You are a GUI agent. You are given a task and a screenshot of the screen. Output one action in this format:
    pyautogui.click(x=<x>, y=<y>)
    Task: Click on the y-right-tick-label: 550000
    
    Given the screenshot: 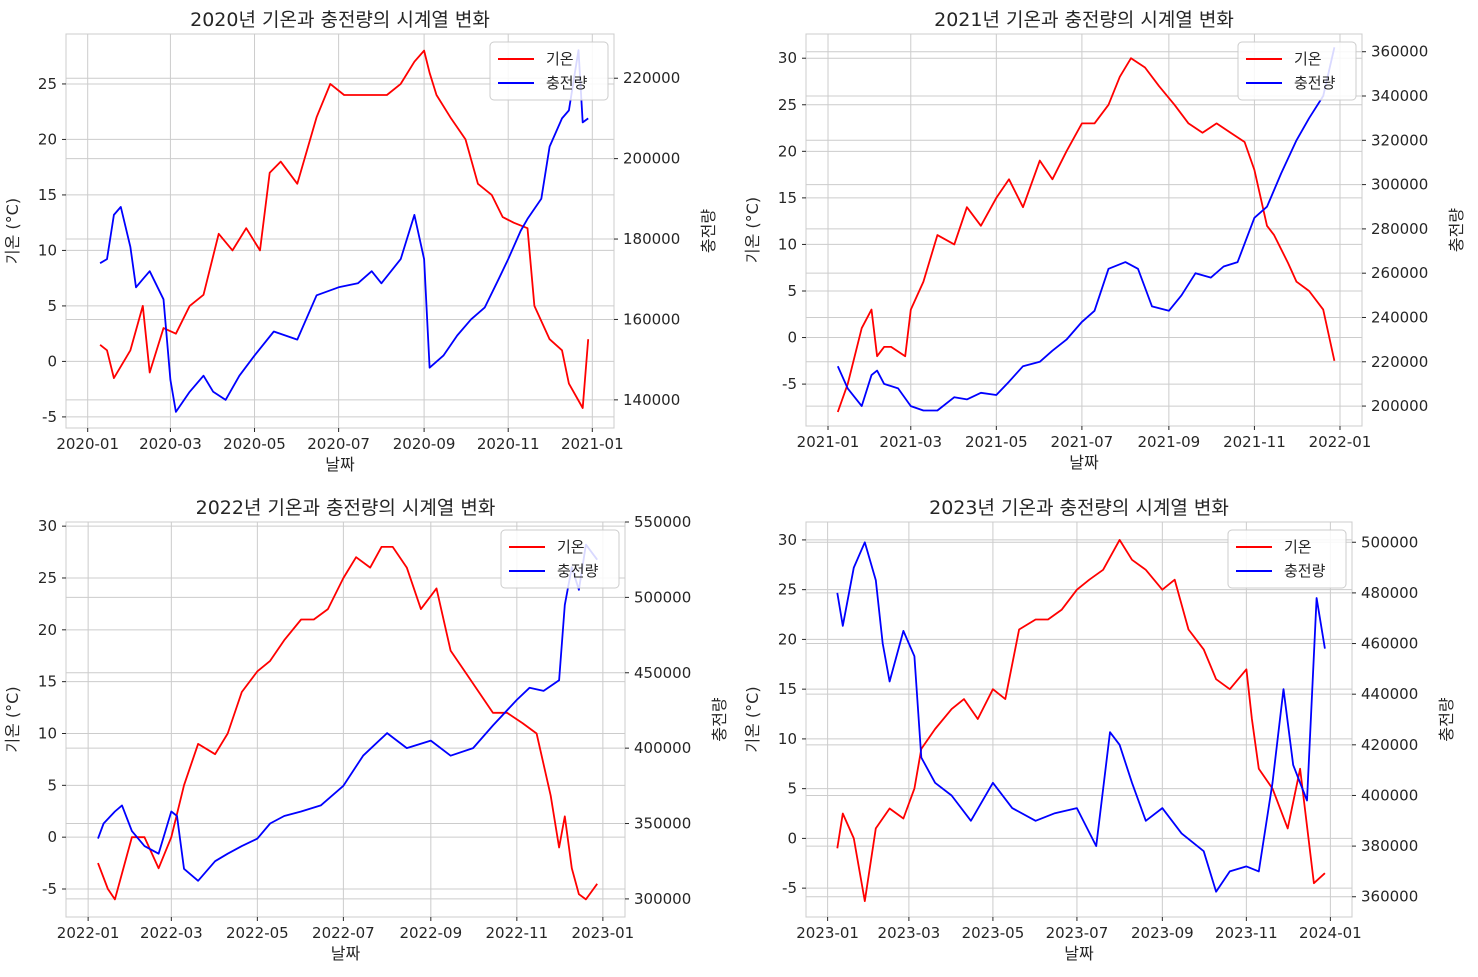 What is the action you would take?
    pyautogui.click(x=662, y=522)
    